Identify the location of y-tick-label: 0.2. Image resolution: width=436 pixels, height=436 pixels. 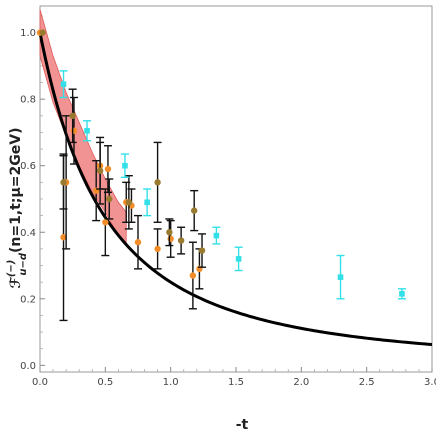
(28, 299).